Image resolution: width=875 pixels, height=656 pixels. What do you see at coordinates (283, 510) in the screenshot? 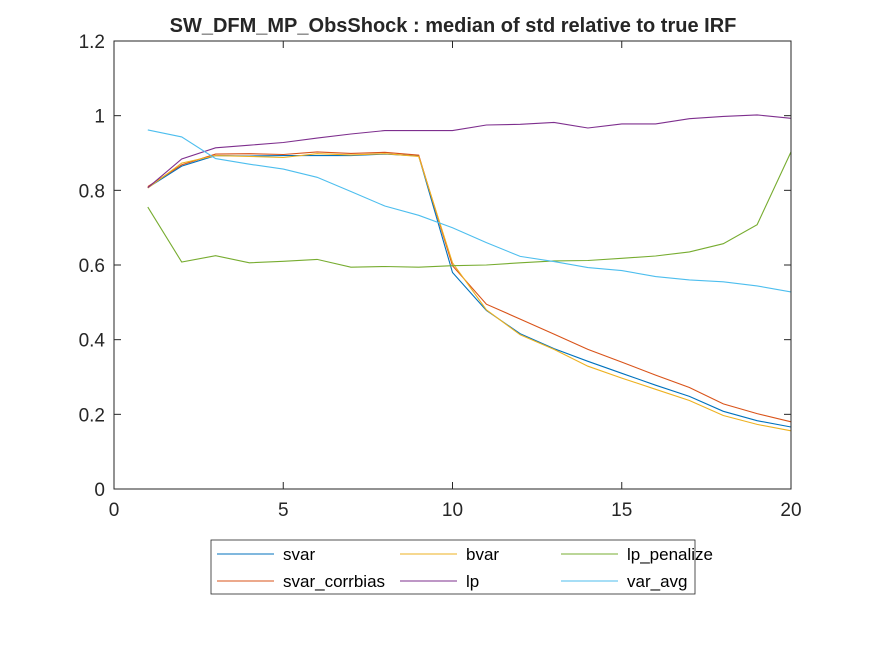
I see `x-tick-label: 5` at bounding box center [283, 510].